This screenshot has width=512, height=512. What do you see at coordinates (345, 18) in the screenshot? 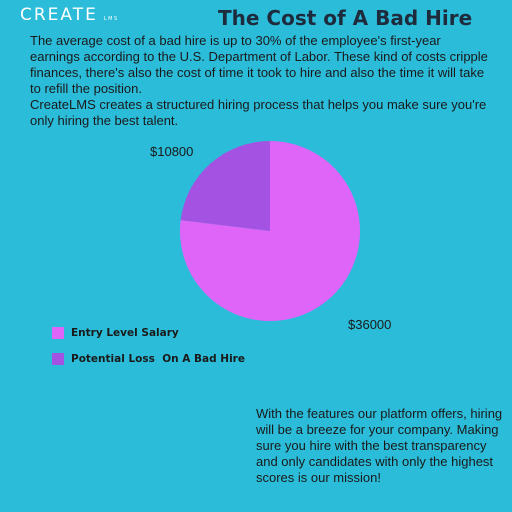
I see `page-title: The Cost of A Bad Hire` at bounding box center [345, 18].